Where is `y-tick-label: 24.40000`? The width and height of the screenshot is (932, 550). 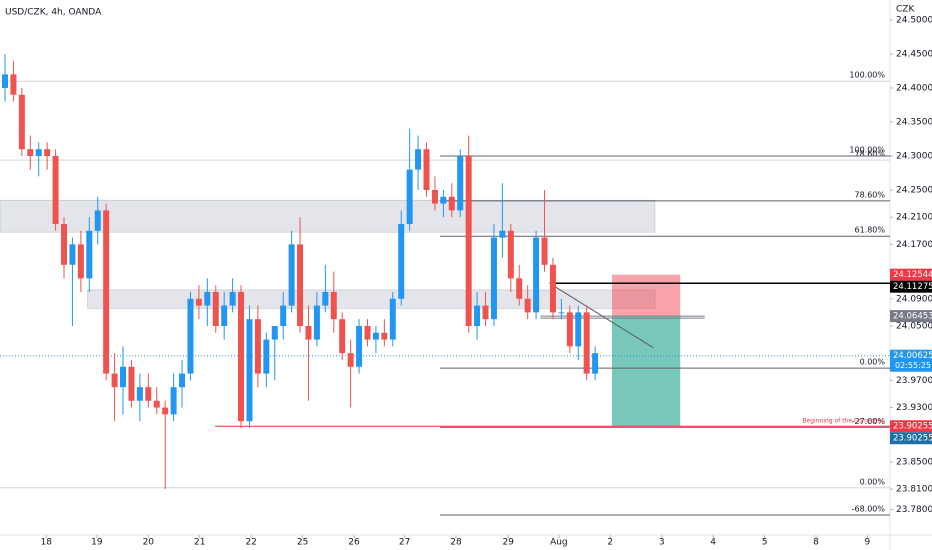 y-tick-label: 24.40000 is located at coordinates (914, 88).